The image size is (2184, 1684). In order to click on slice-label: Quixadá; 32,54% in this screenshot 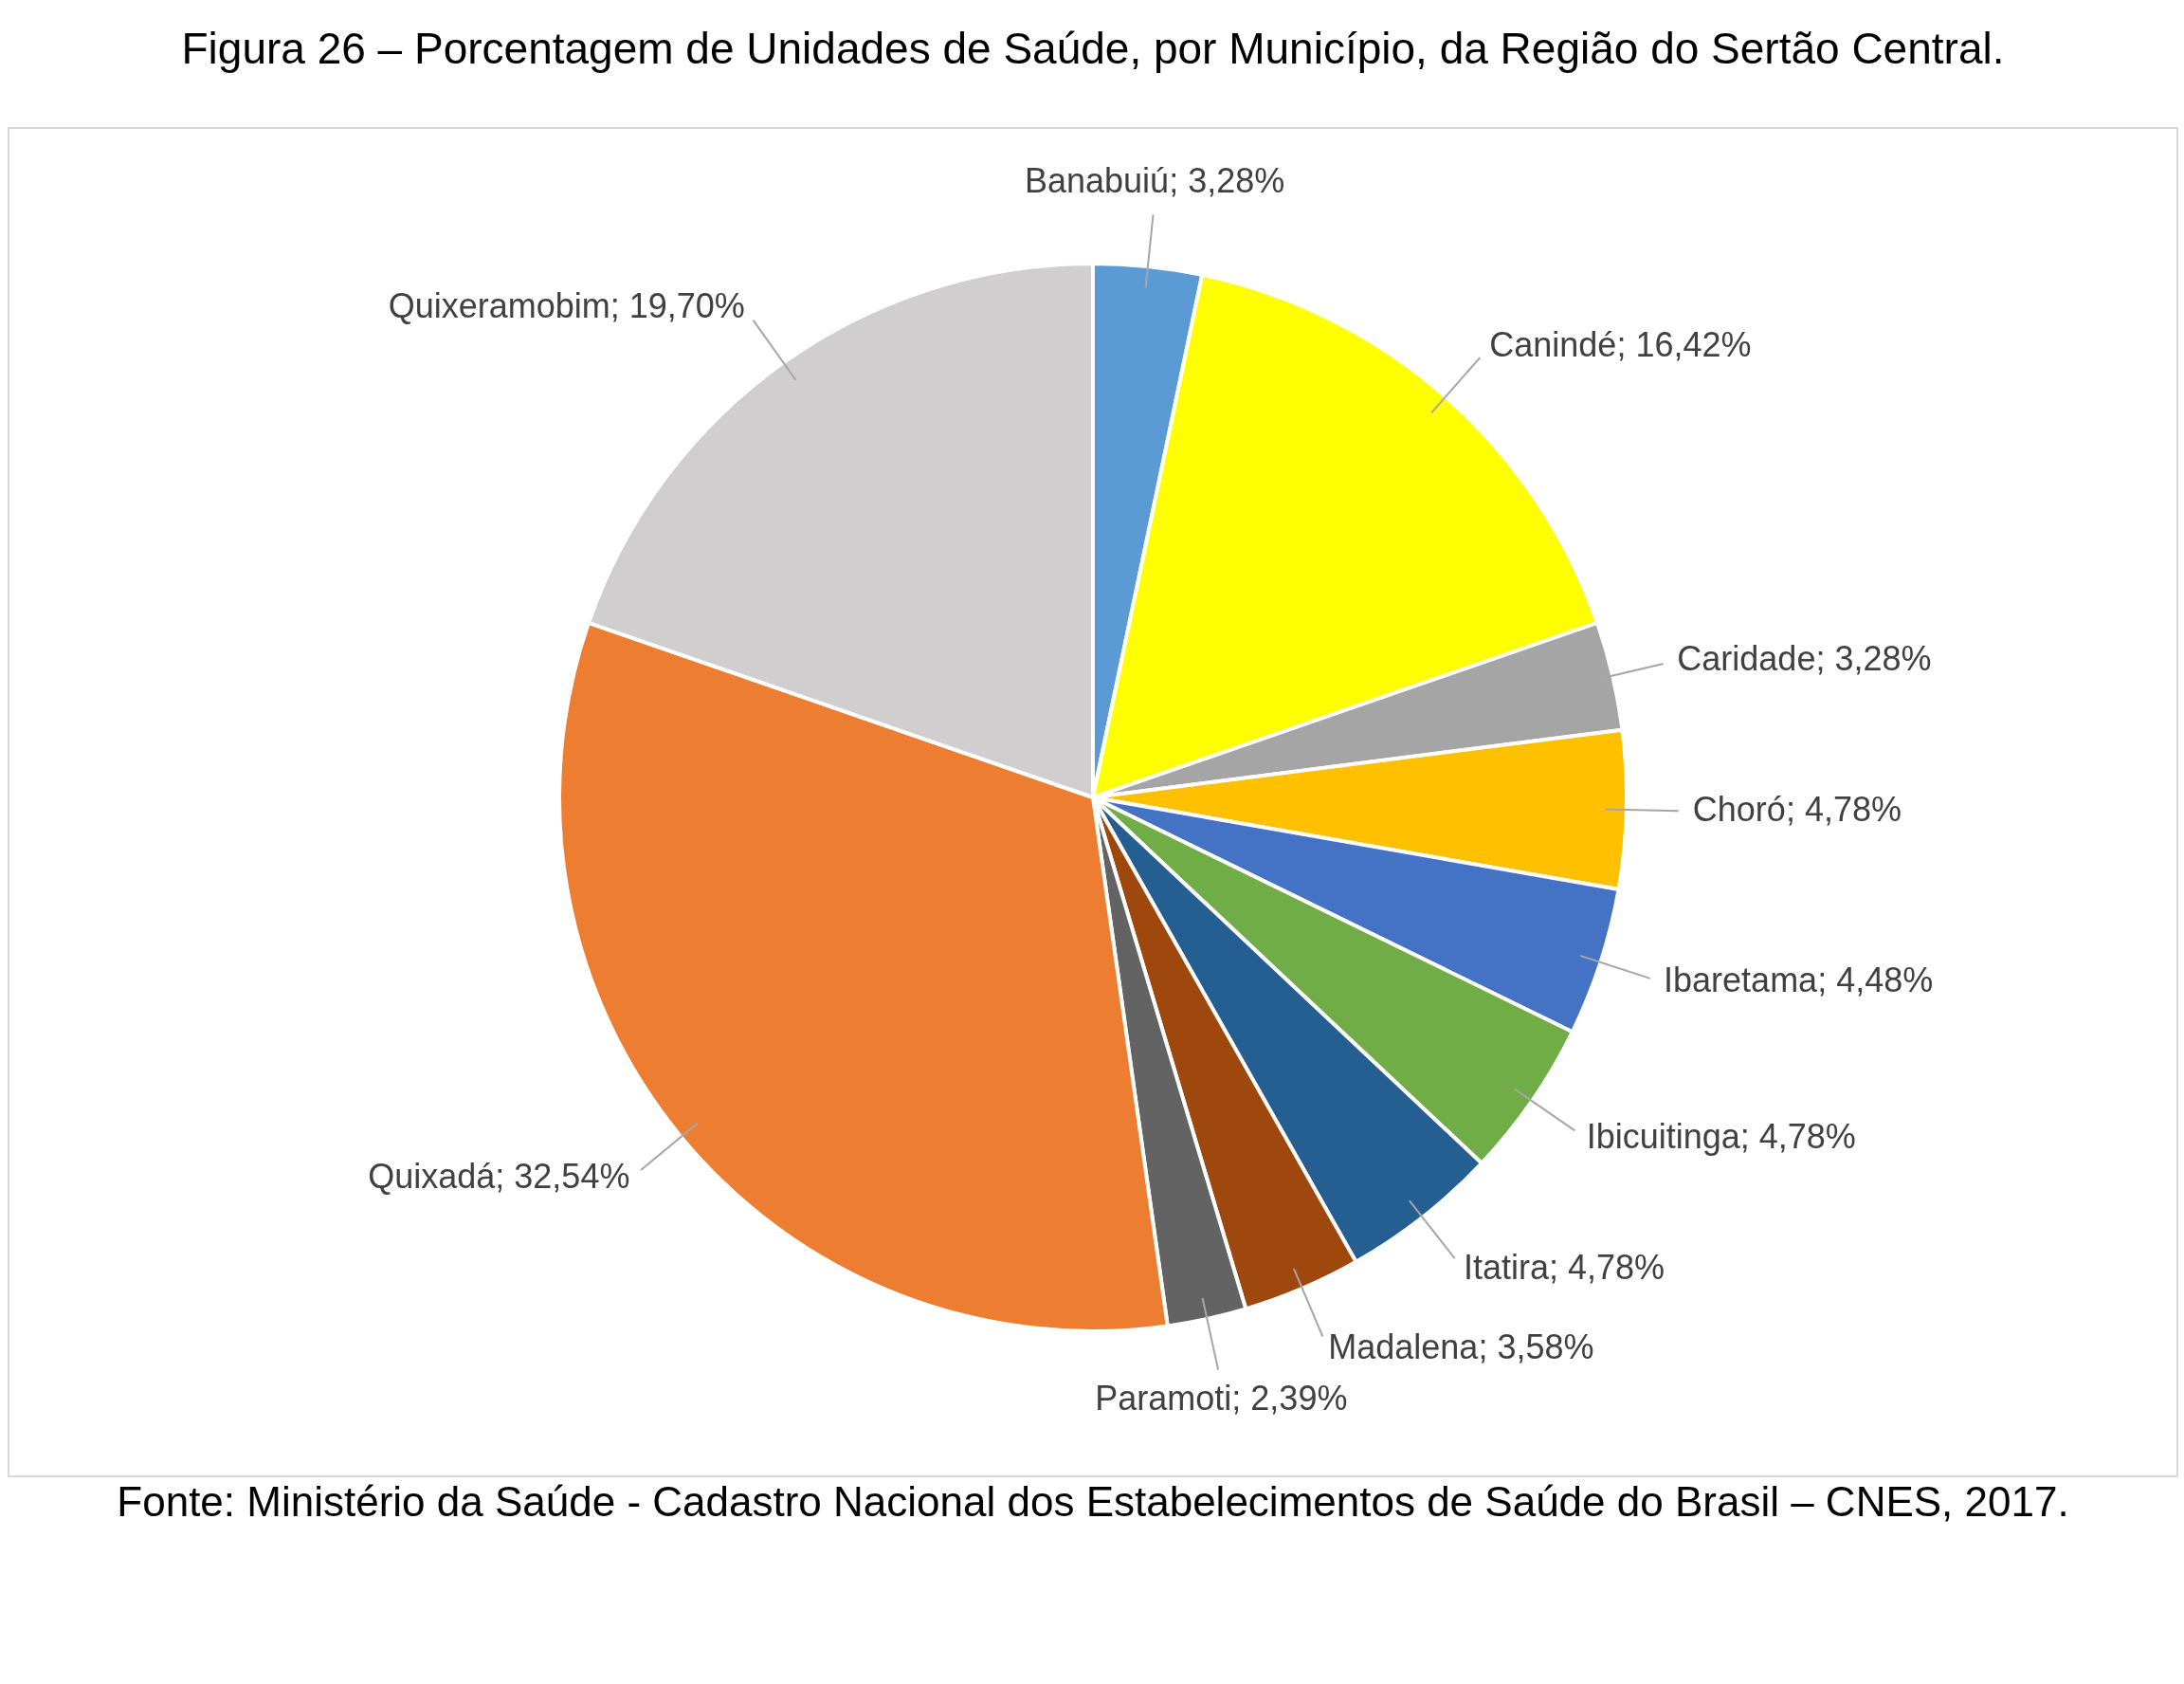, I will do `click(499, 1177)`.